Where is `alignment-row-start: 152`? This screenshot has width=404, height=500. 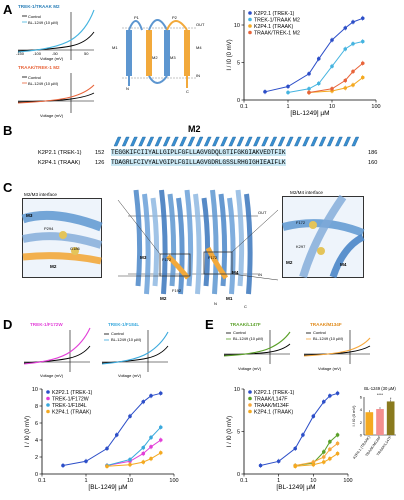 alignment-row-start: 152 is located at coordinates (100, 153).